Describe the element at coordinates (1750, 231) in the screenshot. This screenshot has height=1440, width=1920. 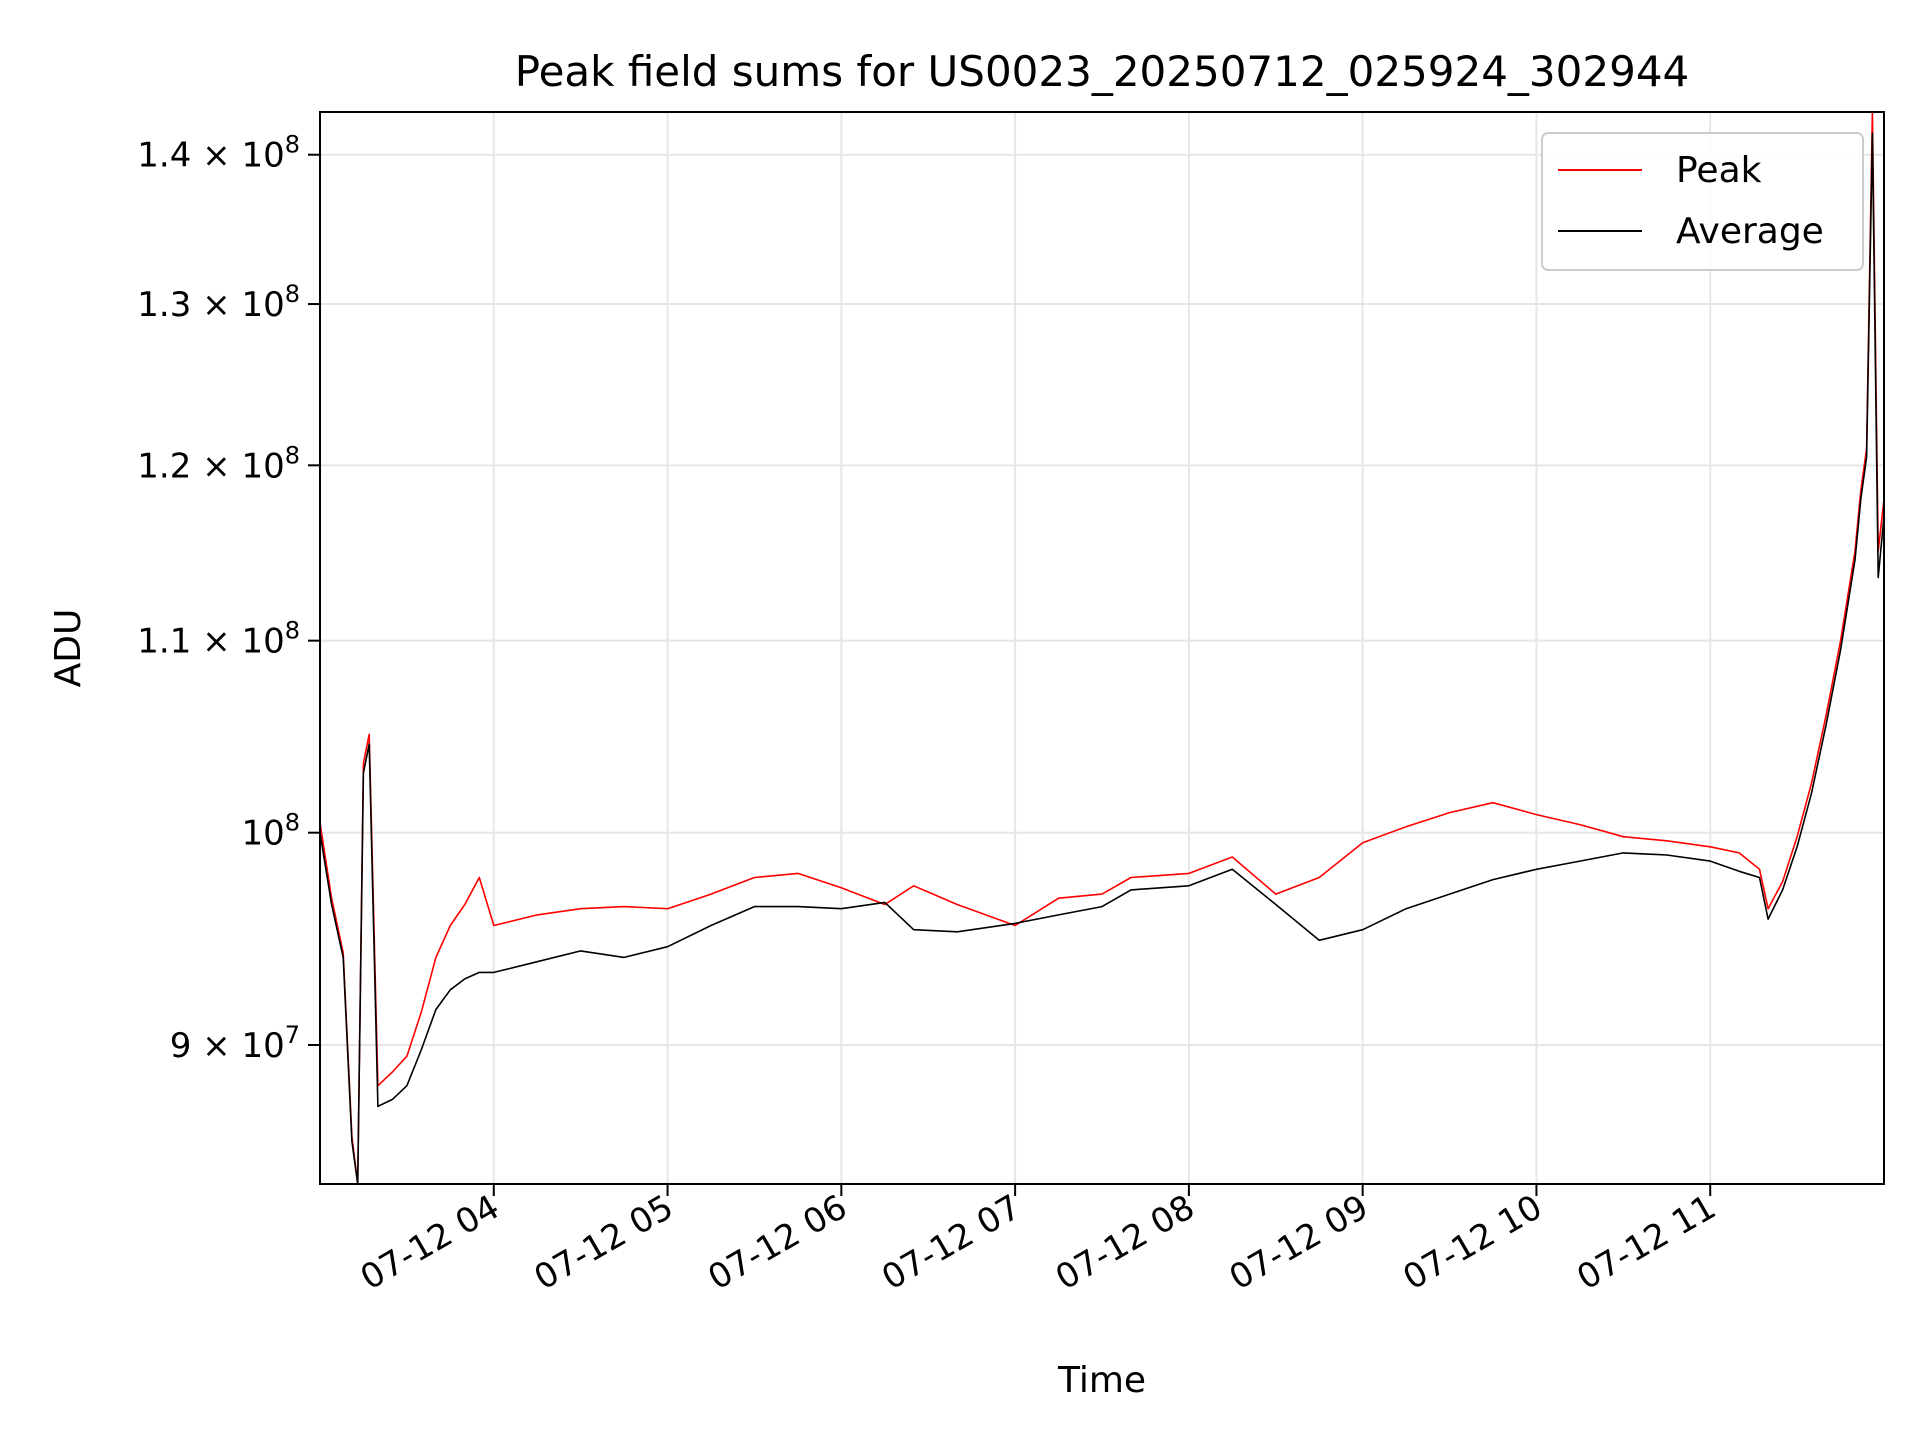
I see `legend-label-average: Average` at that location.